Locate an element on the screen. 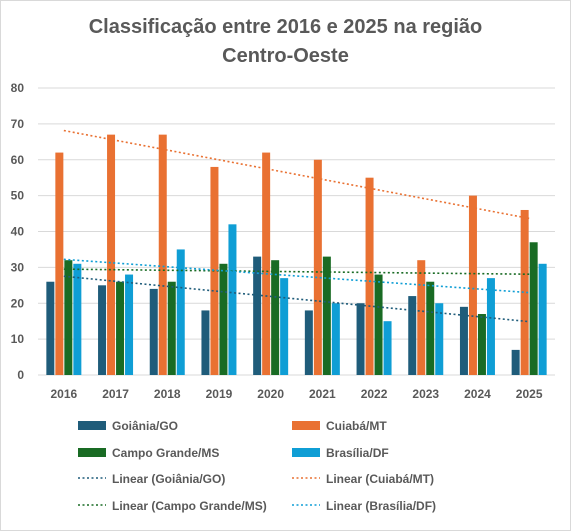 The width and height of the screenshot is (571, 531). legend-label: Campo Grande/MS is located at coordinates (165, 453).